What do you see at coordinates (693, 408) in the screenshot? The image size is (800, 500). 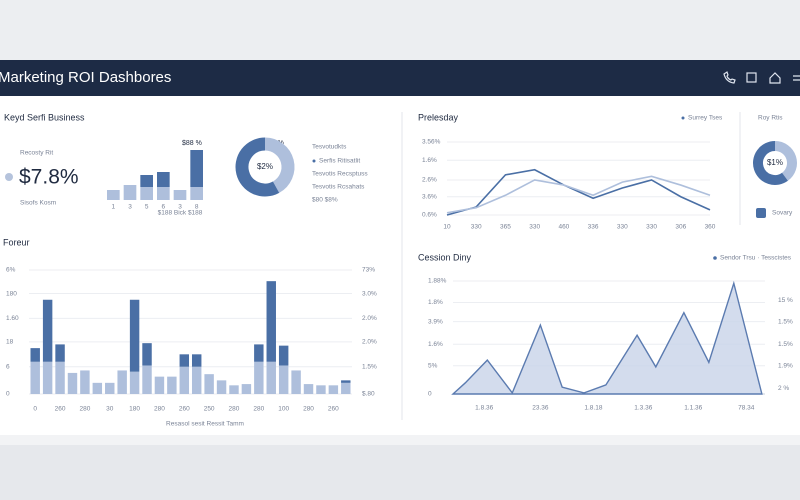 I see `x-tick-label: 1.1.36` at bounding box center [693, 408].